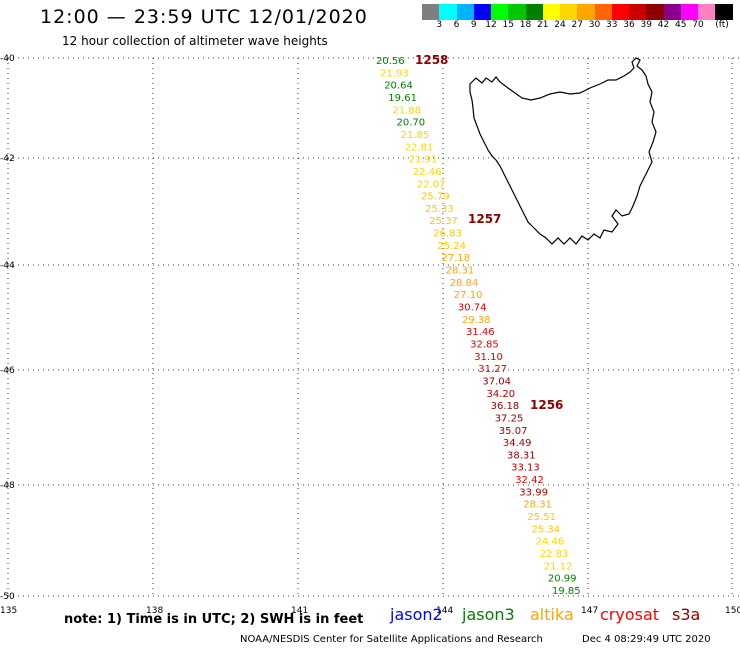 This screenshot has height=650, width=740. Describe the element at coordinates (476, 320) in the screenshot. I see `wave-height-value: 29.38` at that location.